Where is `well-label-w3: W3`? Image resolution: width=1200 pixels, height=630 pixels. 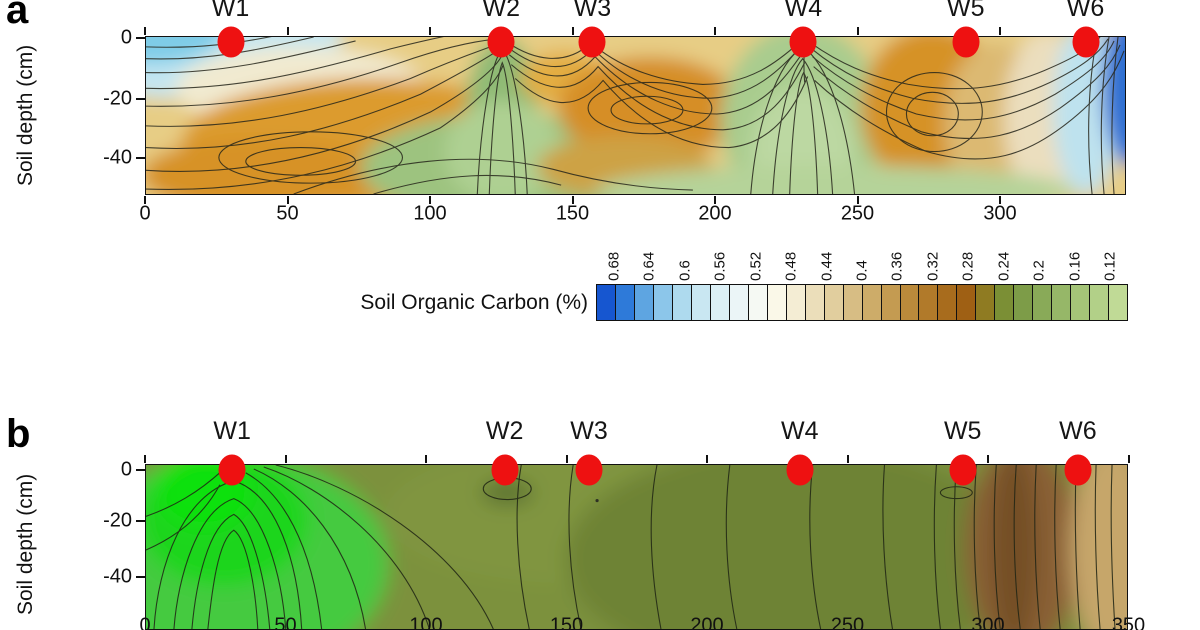 well-label-w3: W3 is located at coordinates (589, 431).